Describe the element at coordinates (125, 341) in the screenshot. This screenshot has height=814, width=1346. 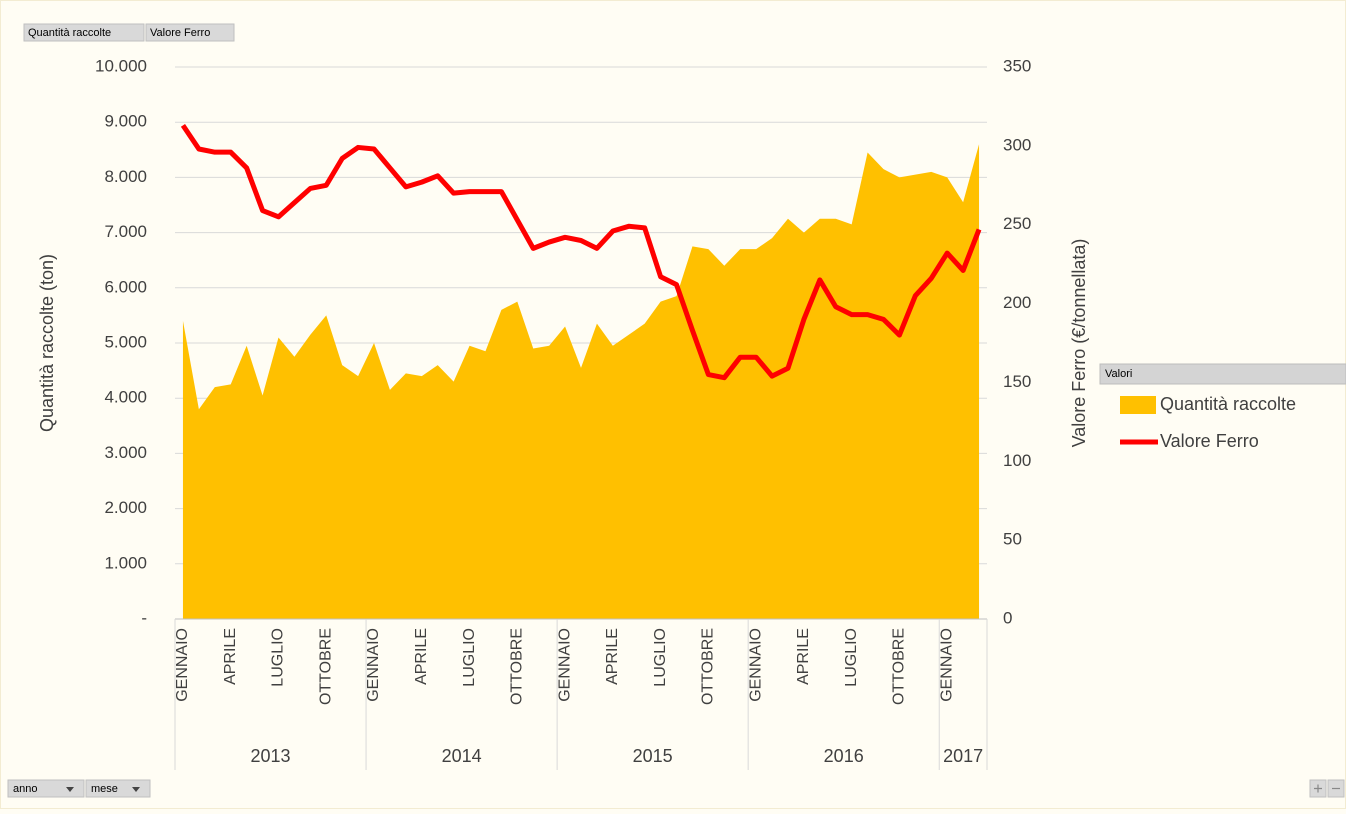
I see `y-tick-label: 5.000` at that location.